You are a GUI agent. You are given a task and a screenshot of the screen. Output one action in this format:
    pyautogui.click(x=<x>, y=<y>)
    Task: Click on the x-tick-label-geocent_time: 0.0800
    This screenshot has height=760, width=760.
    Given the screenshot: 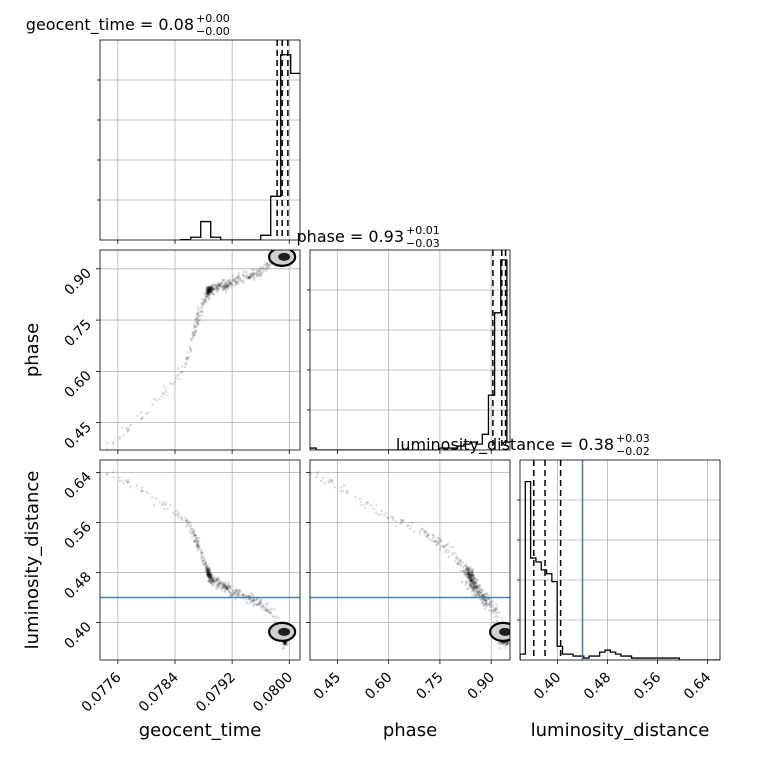 What is the action you would take?
    pyautogui.click(x=273, y=693)
    